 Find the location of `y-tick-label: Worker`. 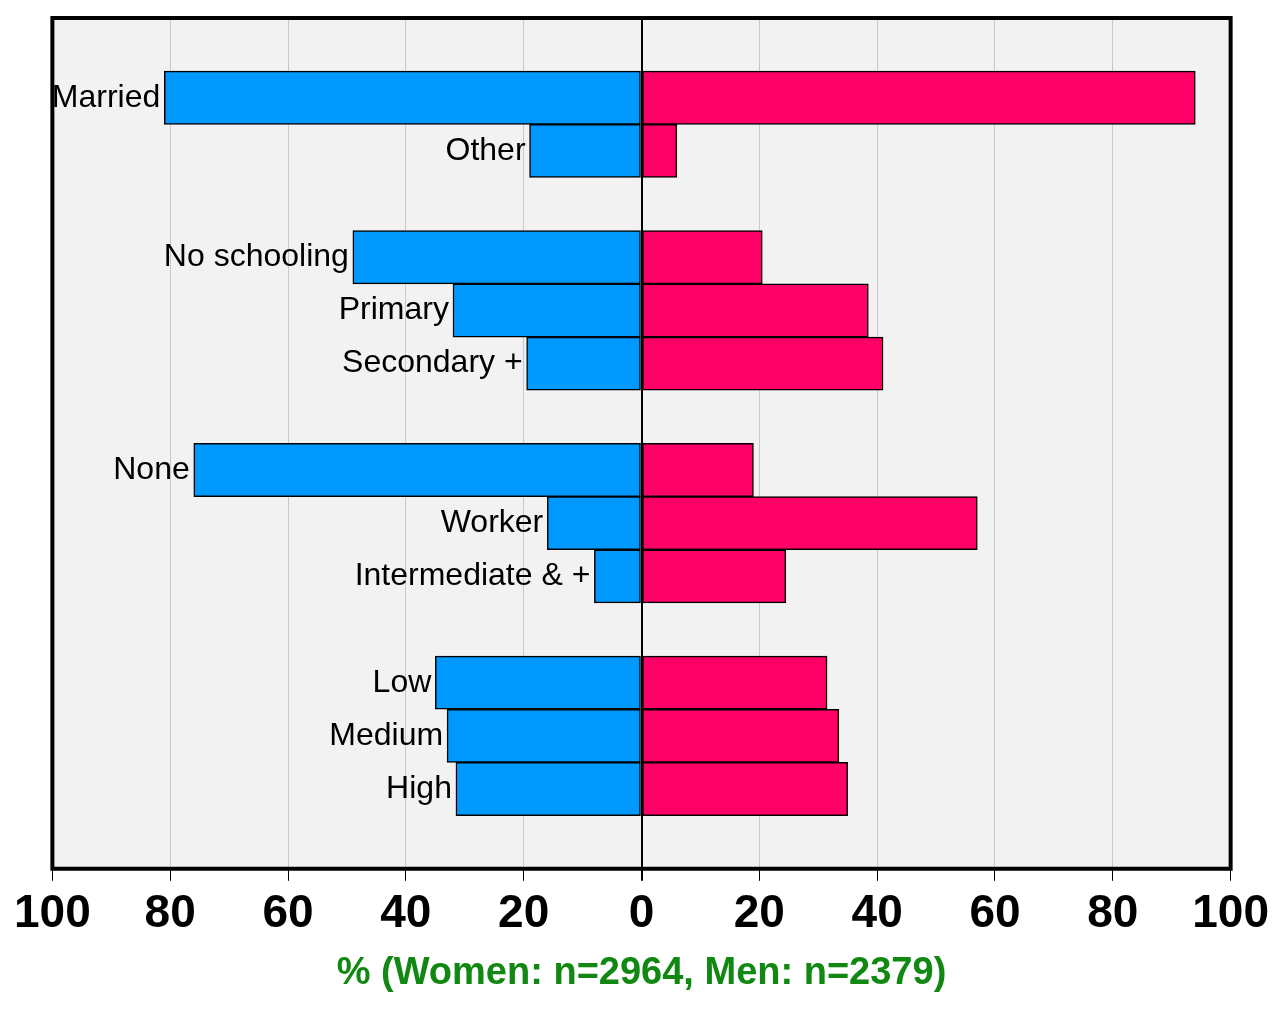

y-tick-label: Worker is located at coordinates (492, 520).